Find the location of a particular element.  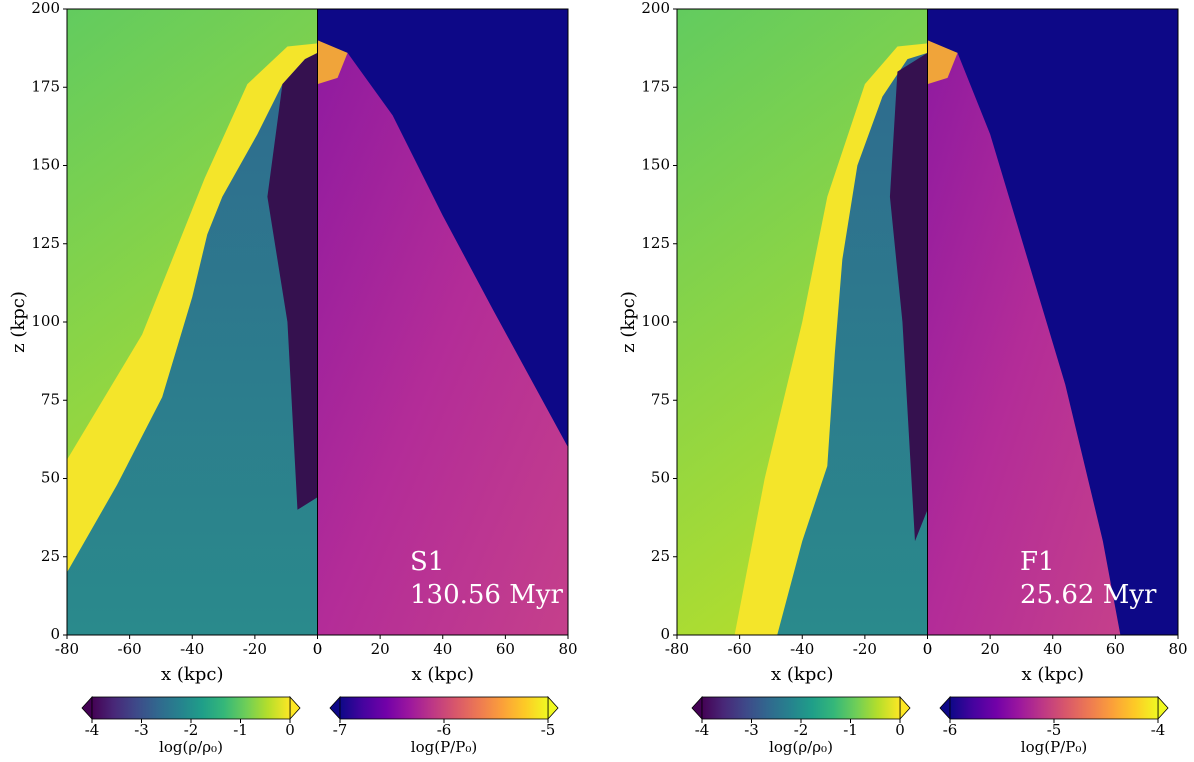

annotation: 130.56 Myr is located at coordinates (487, 595).